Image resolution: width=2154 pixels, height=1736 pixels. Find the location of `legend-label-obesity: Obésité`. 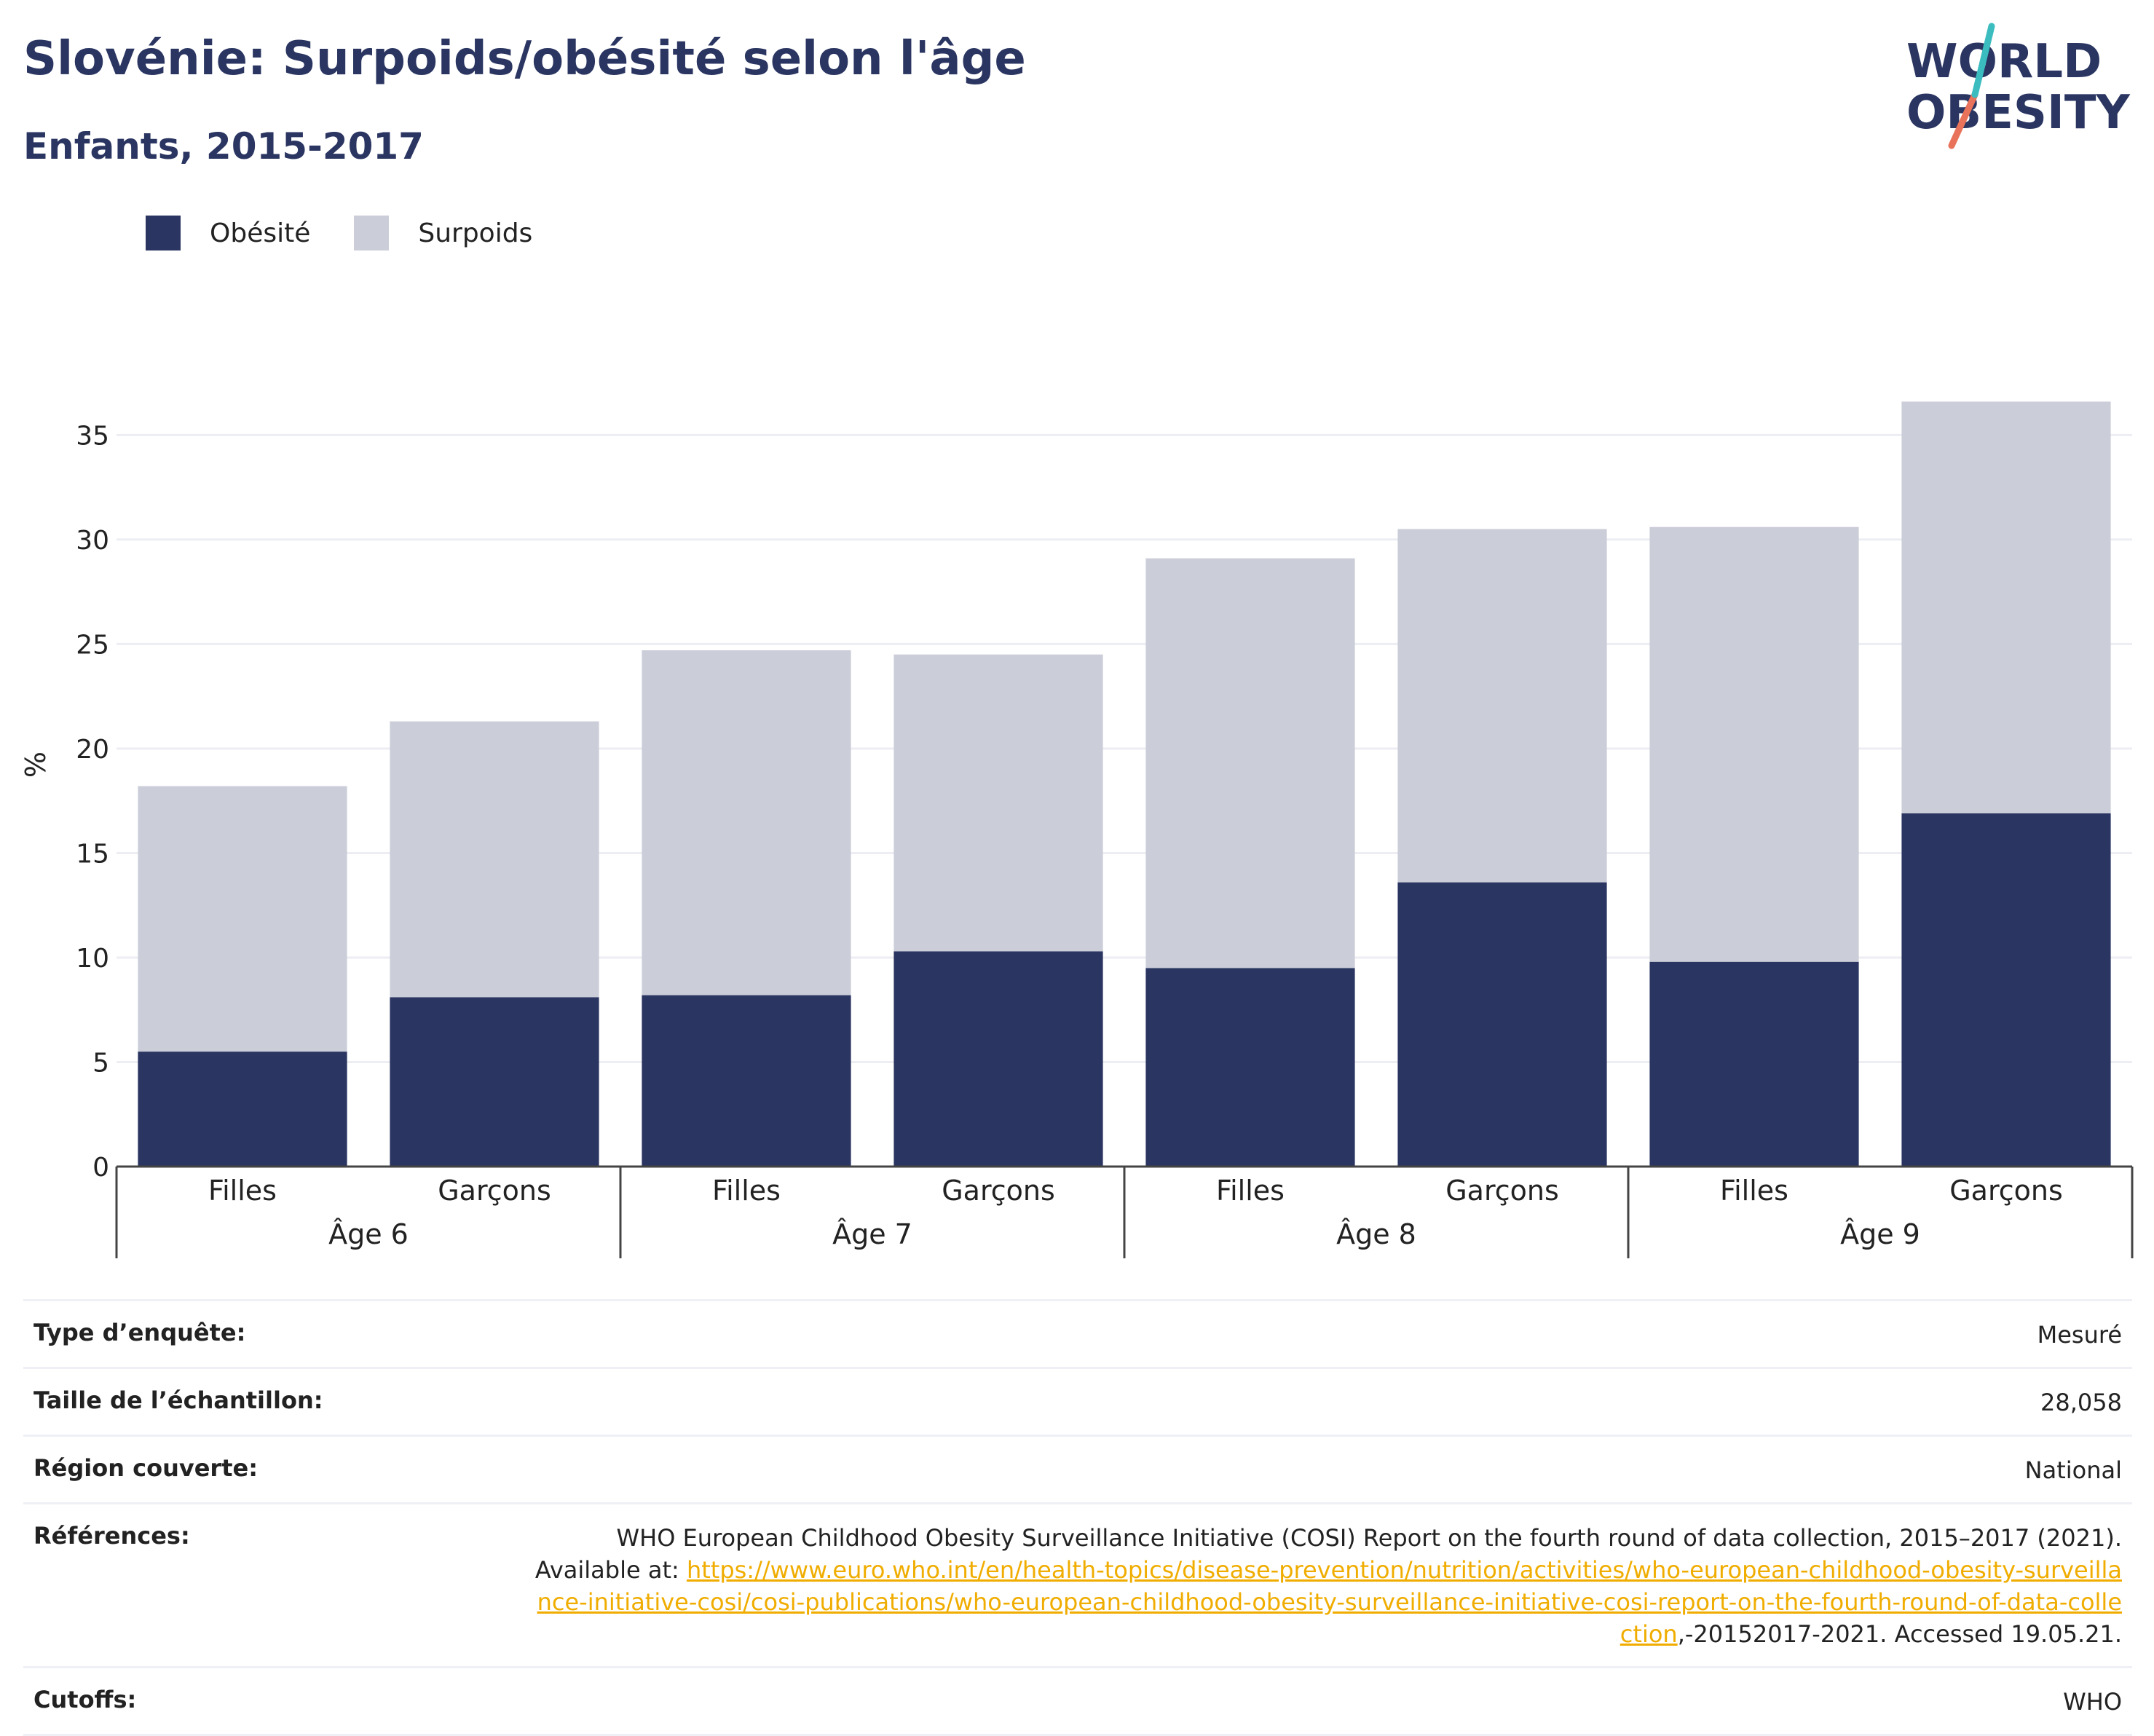

legend-label-obesity: Obésité is located at coordinates (260, 233).